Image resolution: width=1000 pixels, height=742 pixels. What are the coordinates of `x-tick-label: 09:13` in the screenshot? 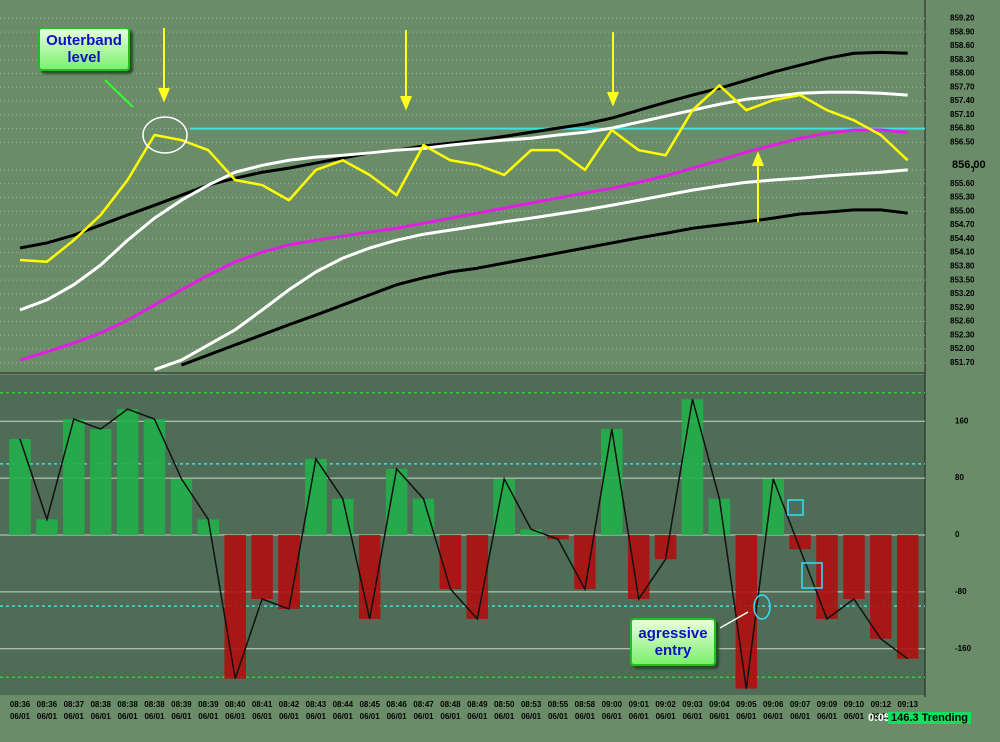 It's located at (907, 704).